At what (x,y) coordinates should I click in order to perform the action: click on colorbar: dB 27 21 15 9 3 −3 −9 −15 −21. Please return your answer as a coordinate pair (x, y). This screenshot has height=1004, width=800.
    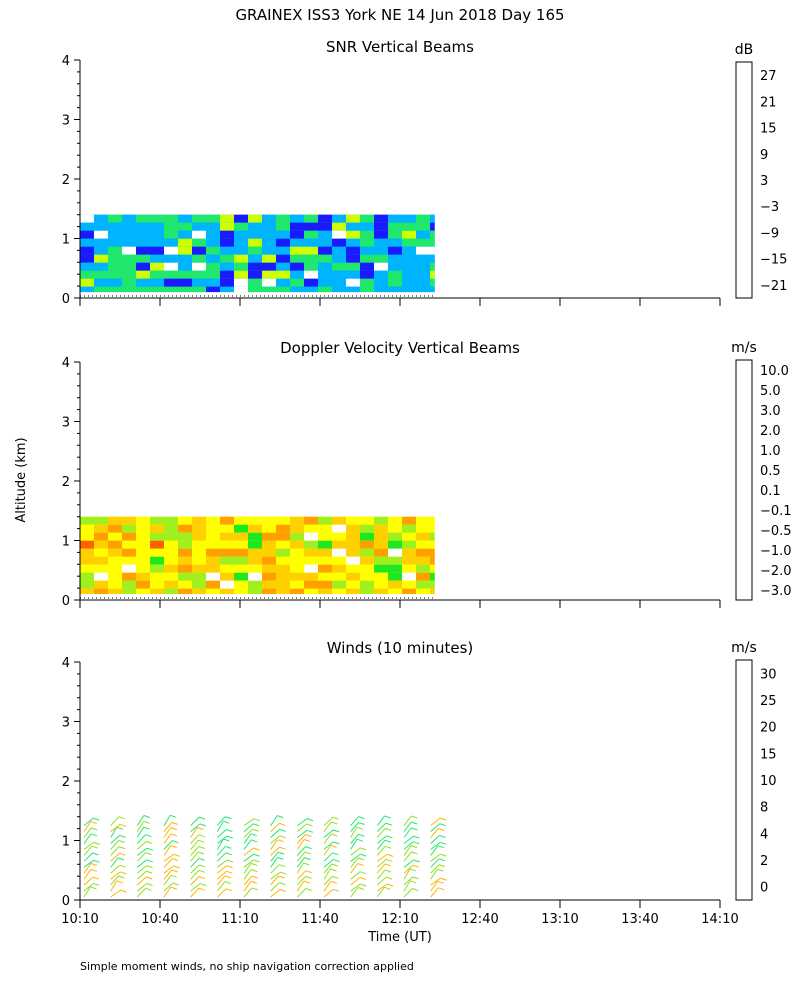
    Looking at the image, I should click on (761, 170).